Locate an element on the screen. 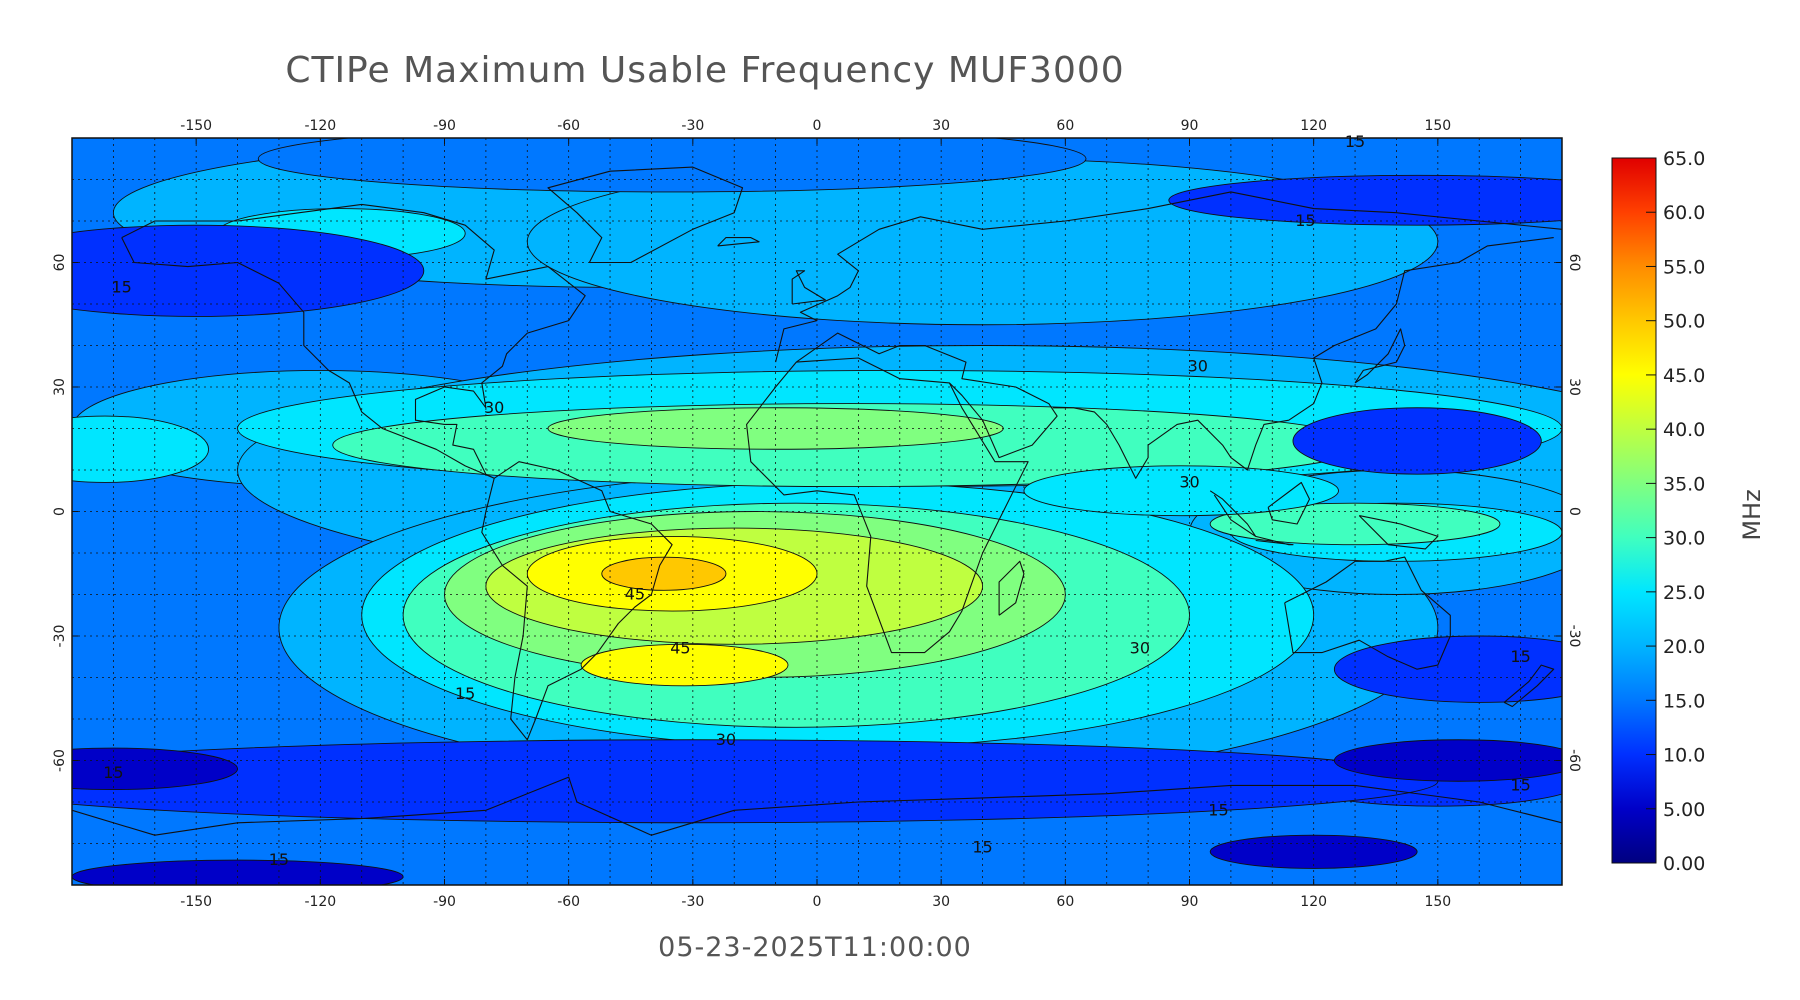 The height and width of the screenshot is (1000, 1800). lon-tick-bottom: 120 is located at coordinates (1313, 902).